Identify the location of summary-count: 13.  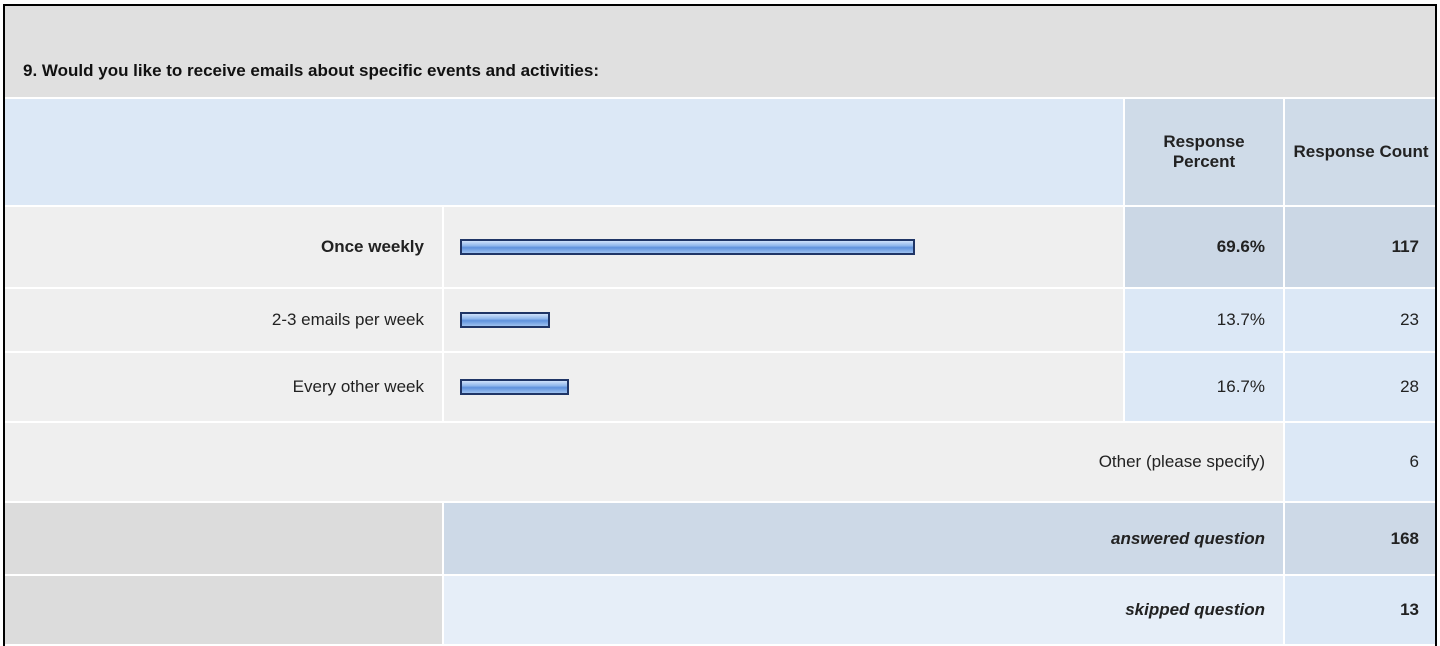
(1360, 610).